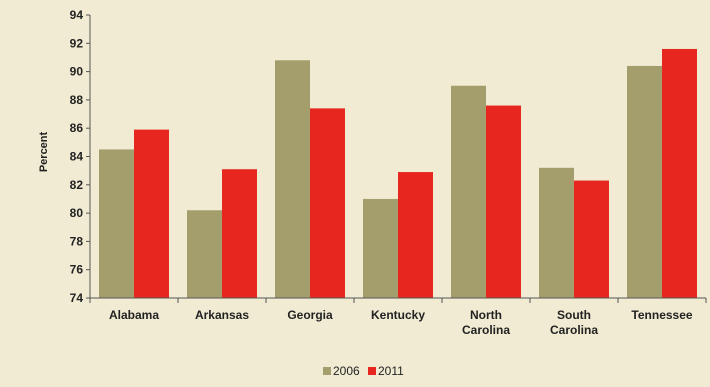 The height and width of the screenshot is (387, 710). What do you see at coordinates (503, 201) in the screenshot?
I see `bar-2011-north-carolina` at bounding box center [503, 201].